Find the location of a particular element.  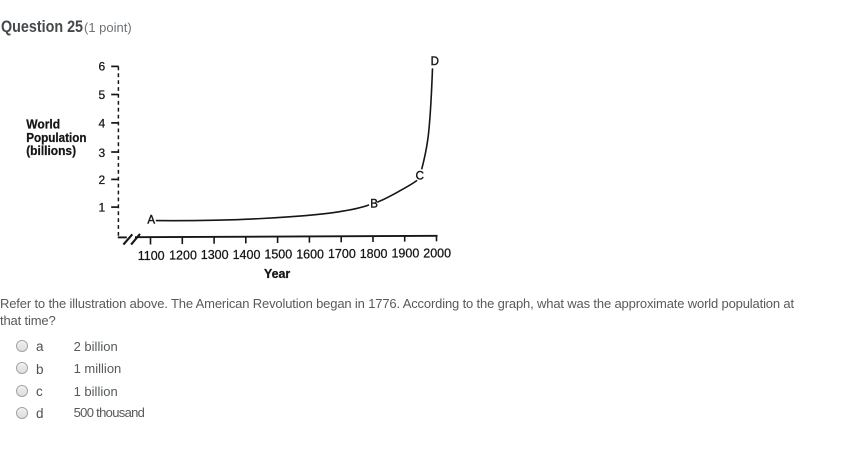

svg-text: 1800 is located at coordinates (374, 254).